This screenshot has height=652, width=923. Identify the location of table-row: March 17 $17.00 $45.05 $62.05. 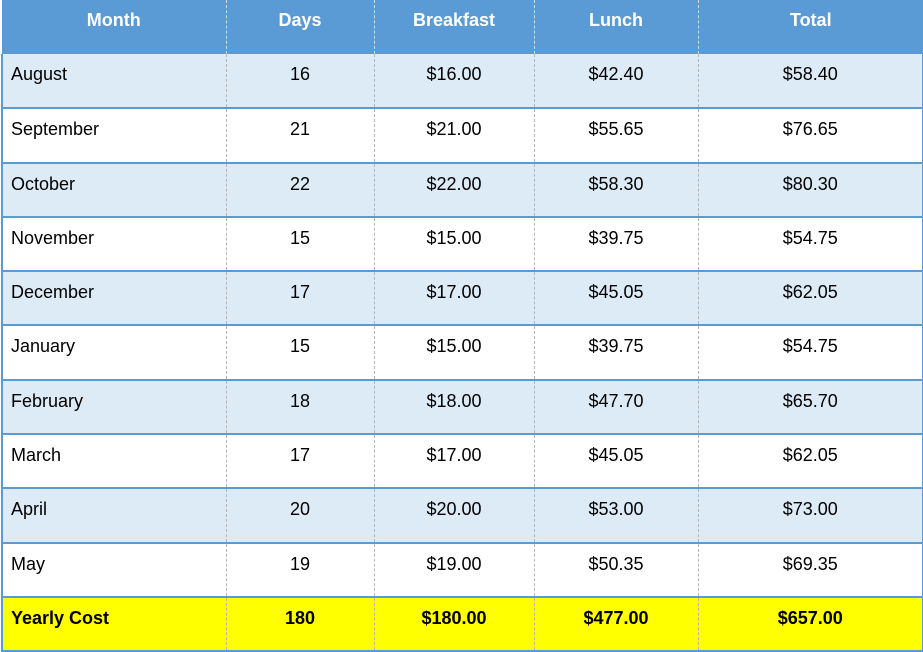
(462, 462).